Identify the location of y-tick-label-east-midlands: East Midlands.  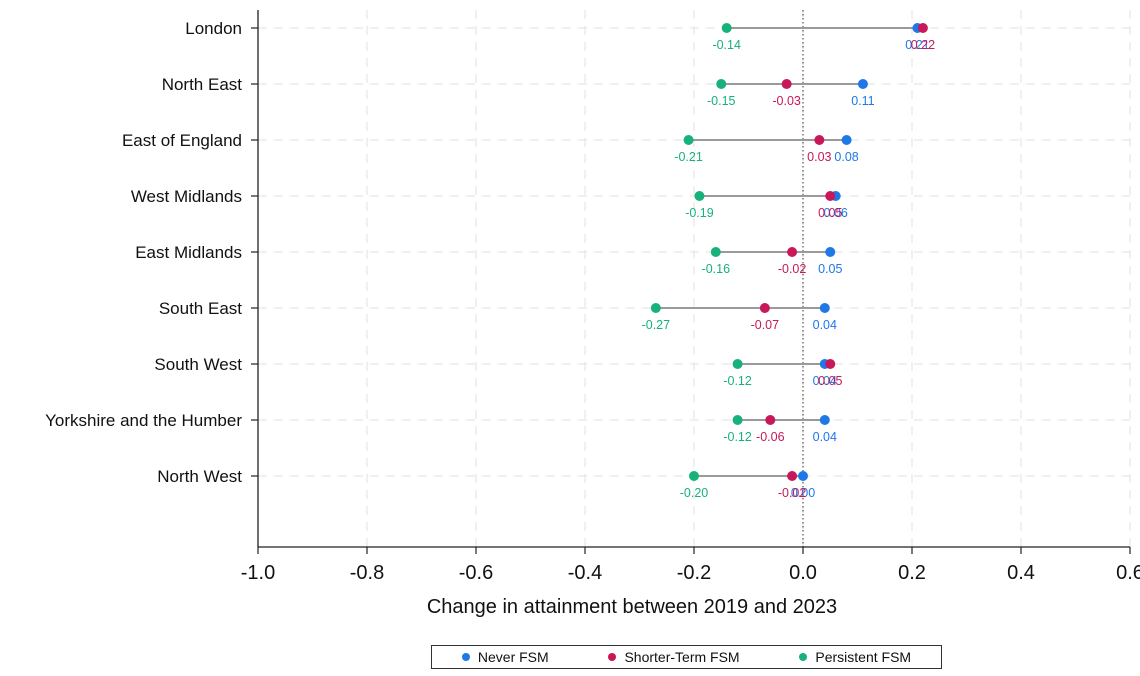
(188, 252).